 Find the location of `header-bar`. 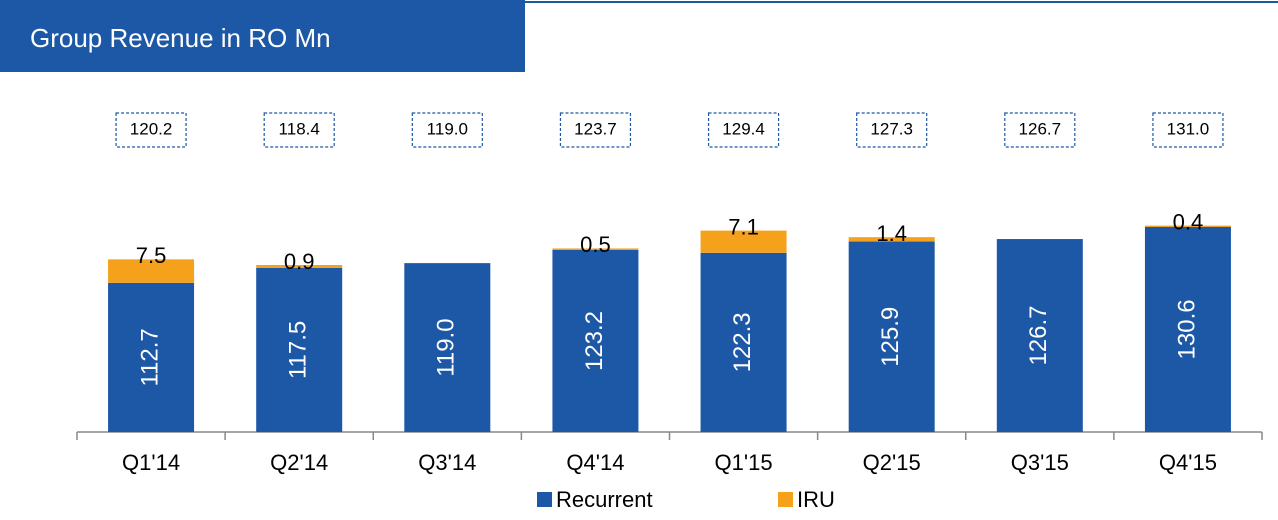

header-bar is located at coordinates (262, 36).